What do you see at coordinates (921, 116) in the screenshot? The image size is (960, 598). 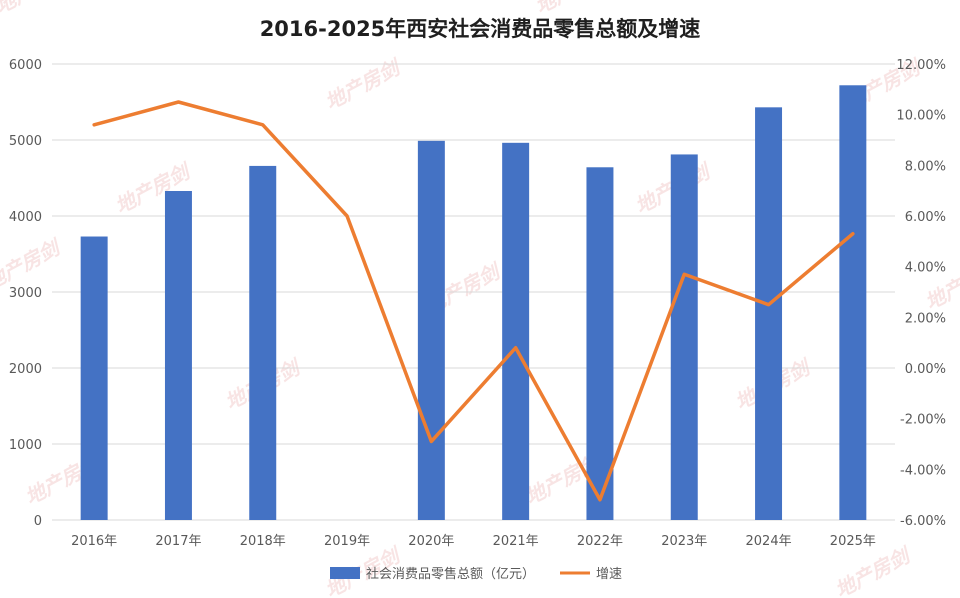 I see `right-axis-tick-label: 10.00%` at bounding box center [921, 116].